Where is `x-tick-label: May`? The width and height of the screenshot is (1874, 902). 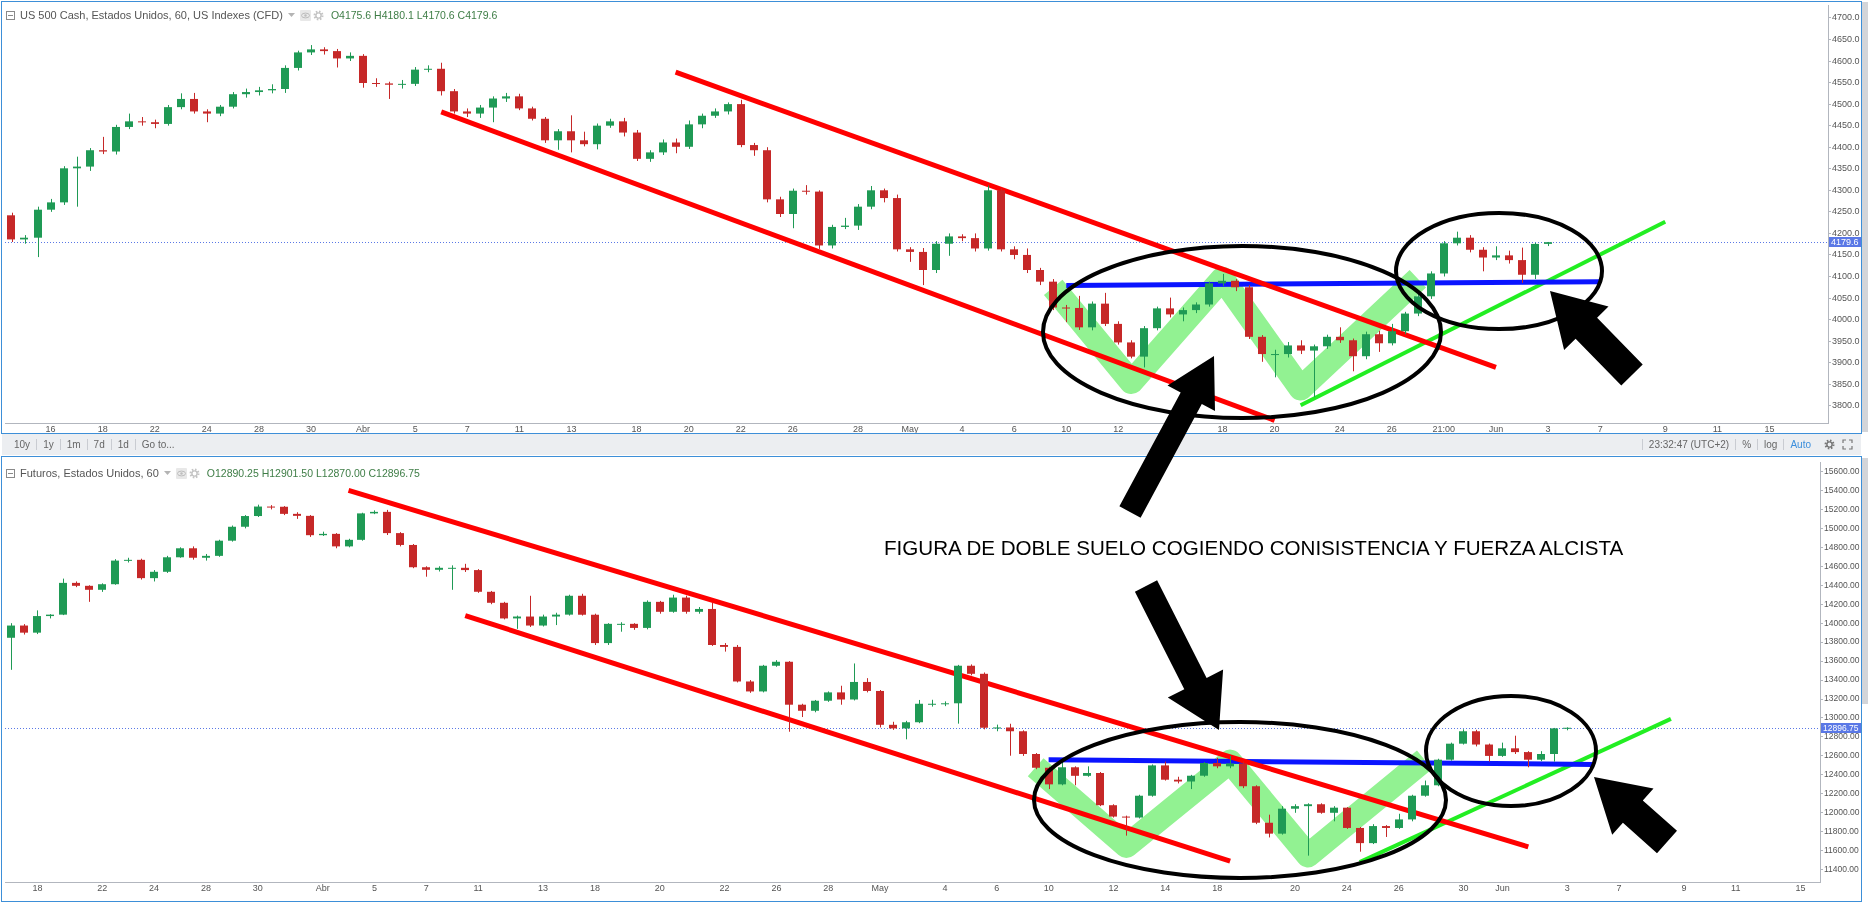 x-tick-label: May is located at coordinates (880, 887).